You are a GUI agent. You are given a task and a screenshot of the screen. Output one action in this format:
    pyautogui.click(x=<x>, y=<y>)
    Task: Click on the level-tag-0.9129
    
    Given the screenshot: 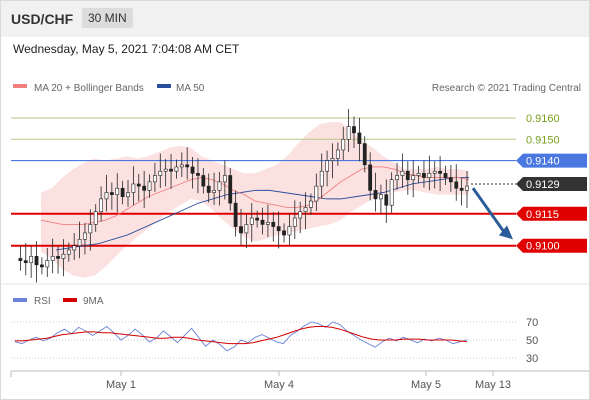 What is the action you would take?
    pyautogui.click(x=551, y=183)
    